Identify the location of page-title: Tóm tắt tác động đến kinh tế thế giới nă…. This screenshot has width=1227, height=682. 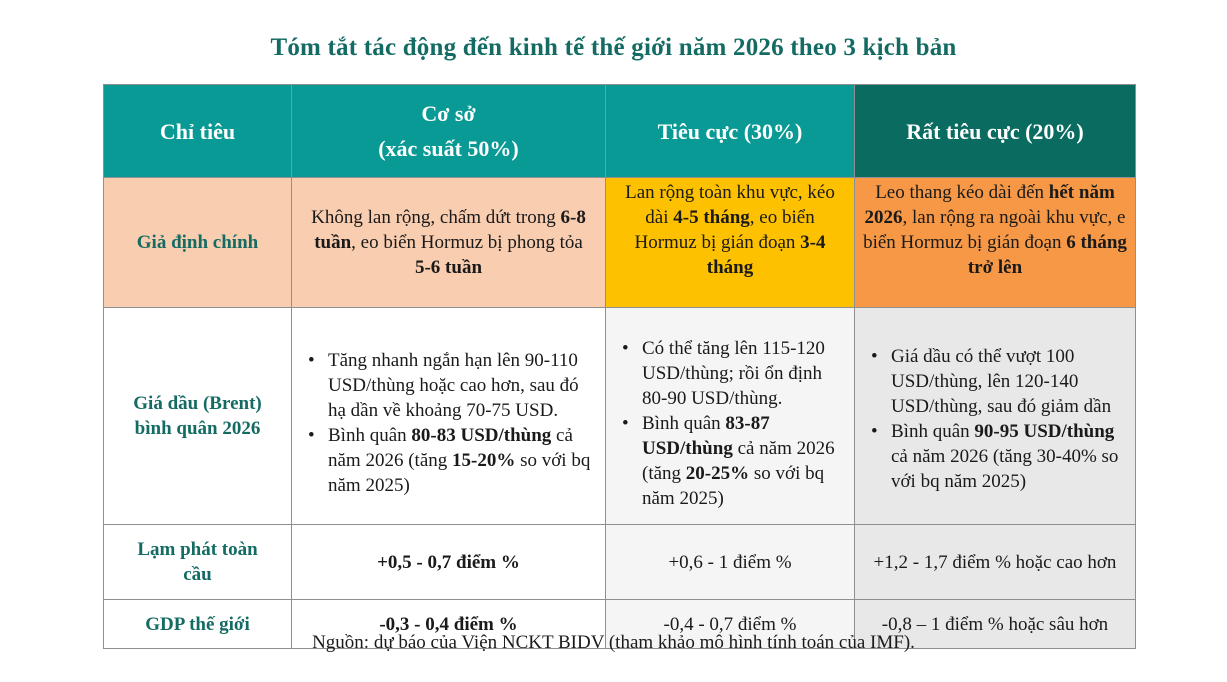
(613, 47).